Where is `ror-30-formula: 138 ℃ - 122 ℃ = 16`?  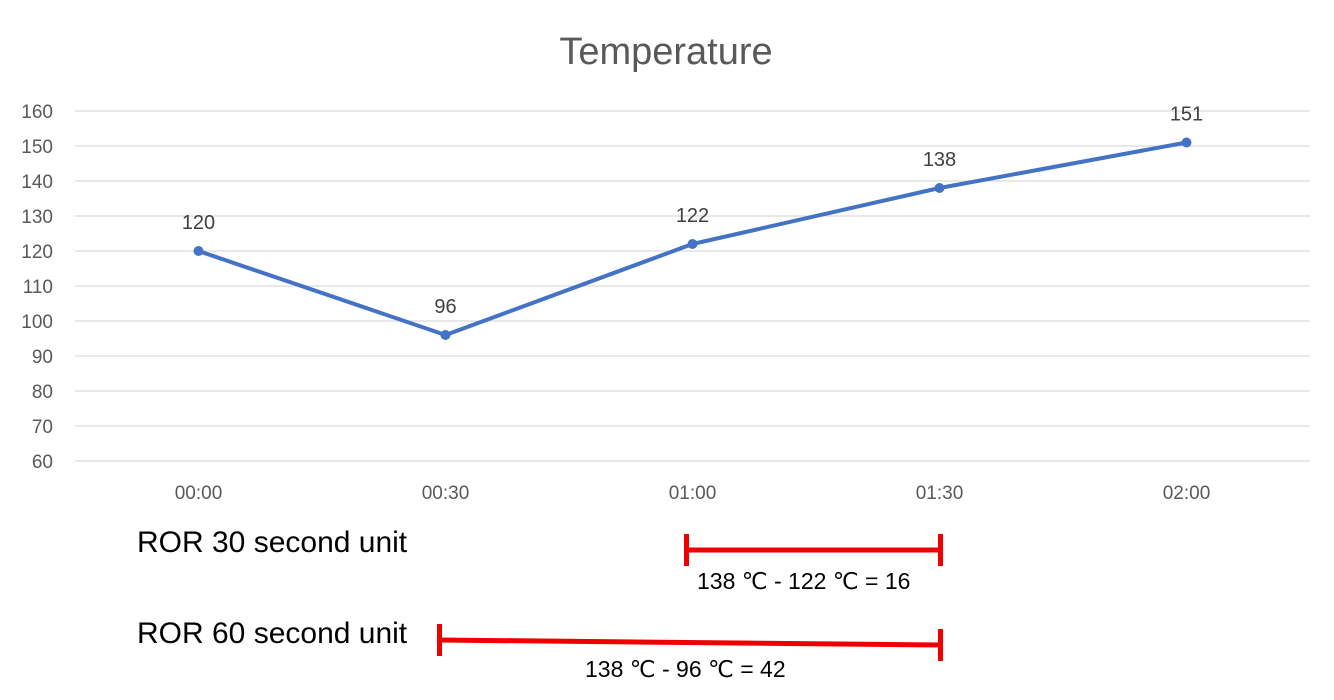 ror-30-formula: 138 ℃ - 122 ℃ = 16 is located at coordinates (804, 581).